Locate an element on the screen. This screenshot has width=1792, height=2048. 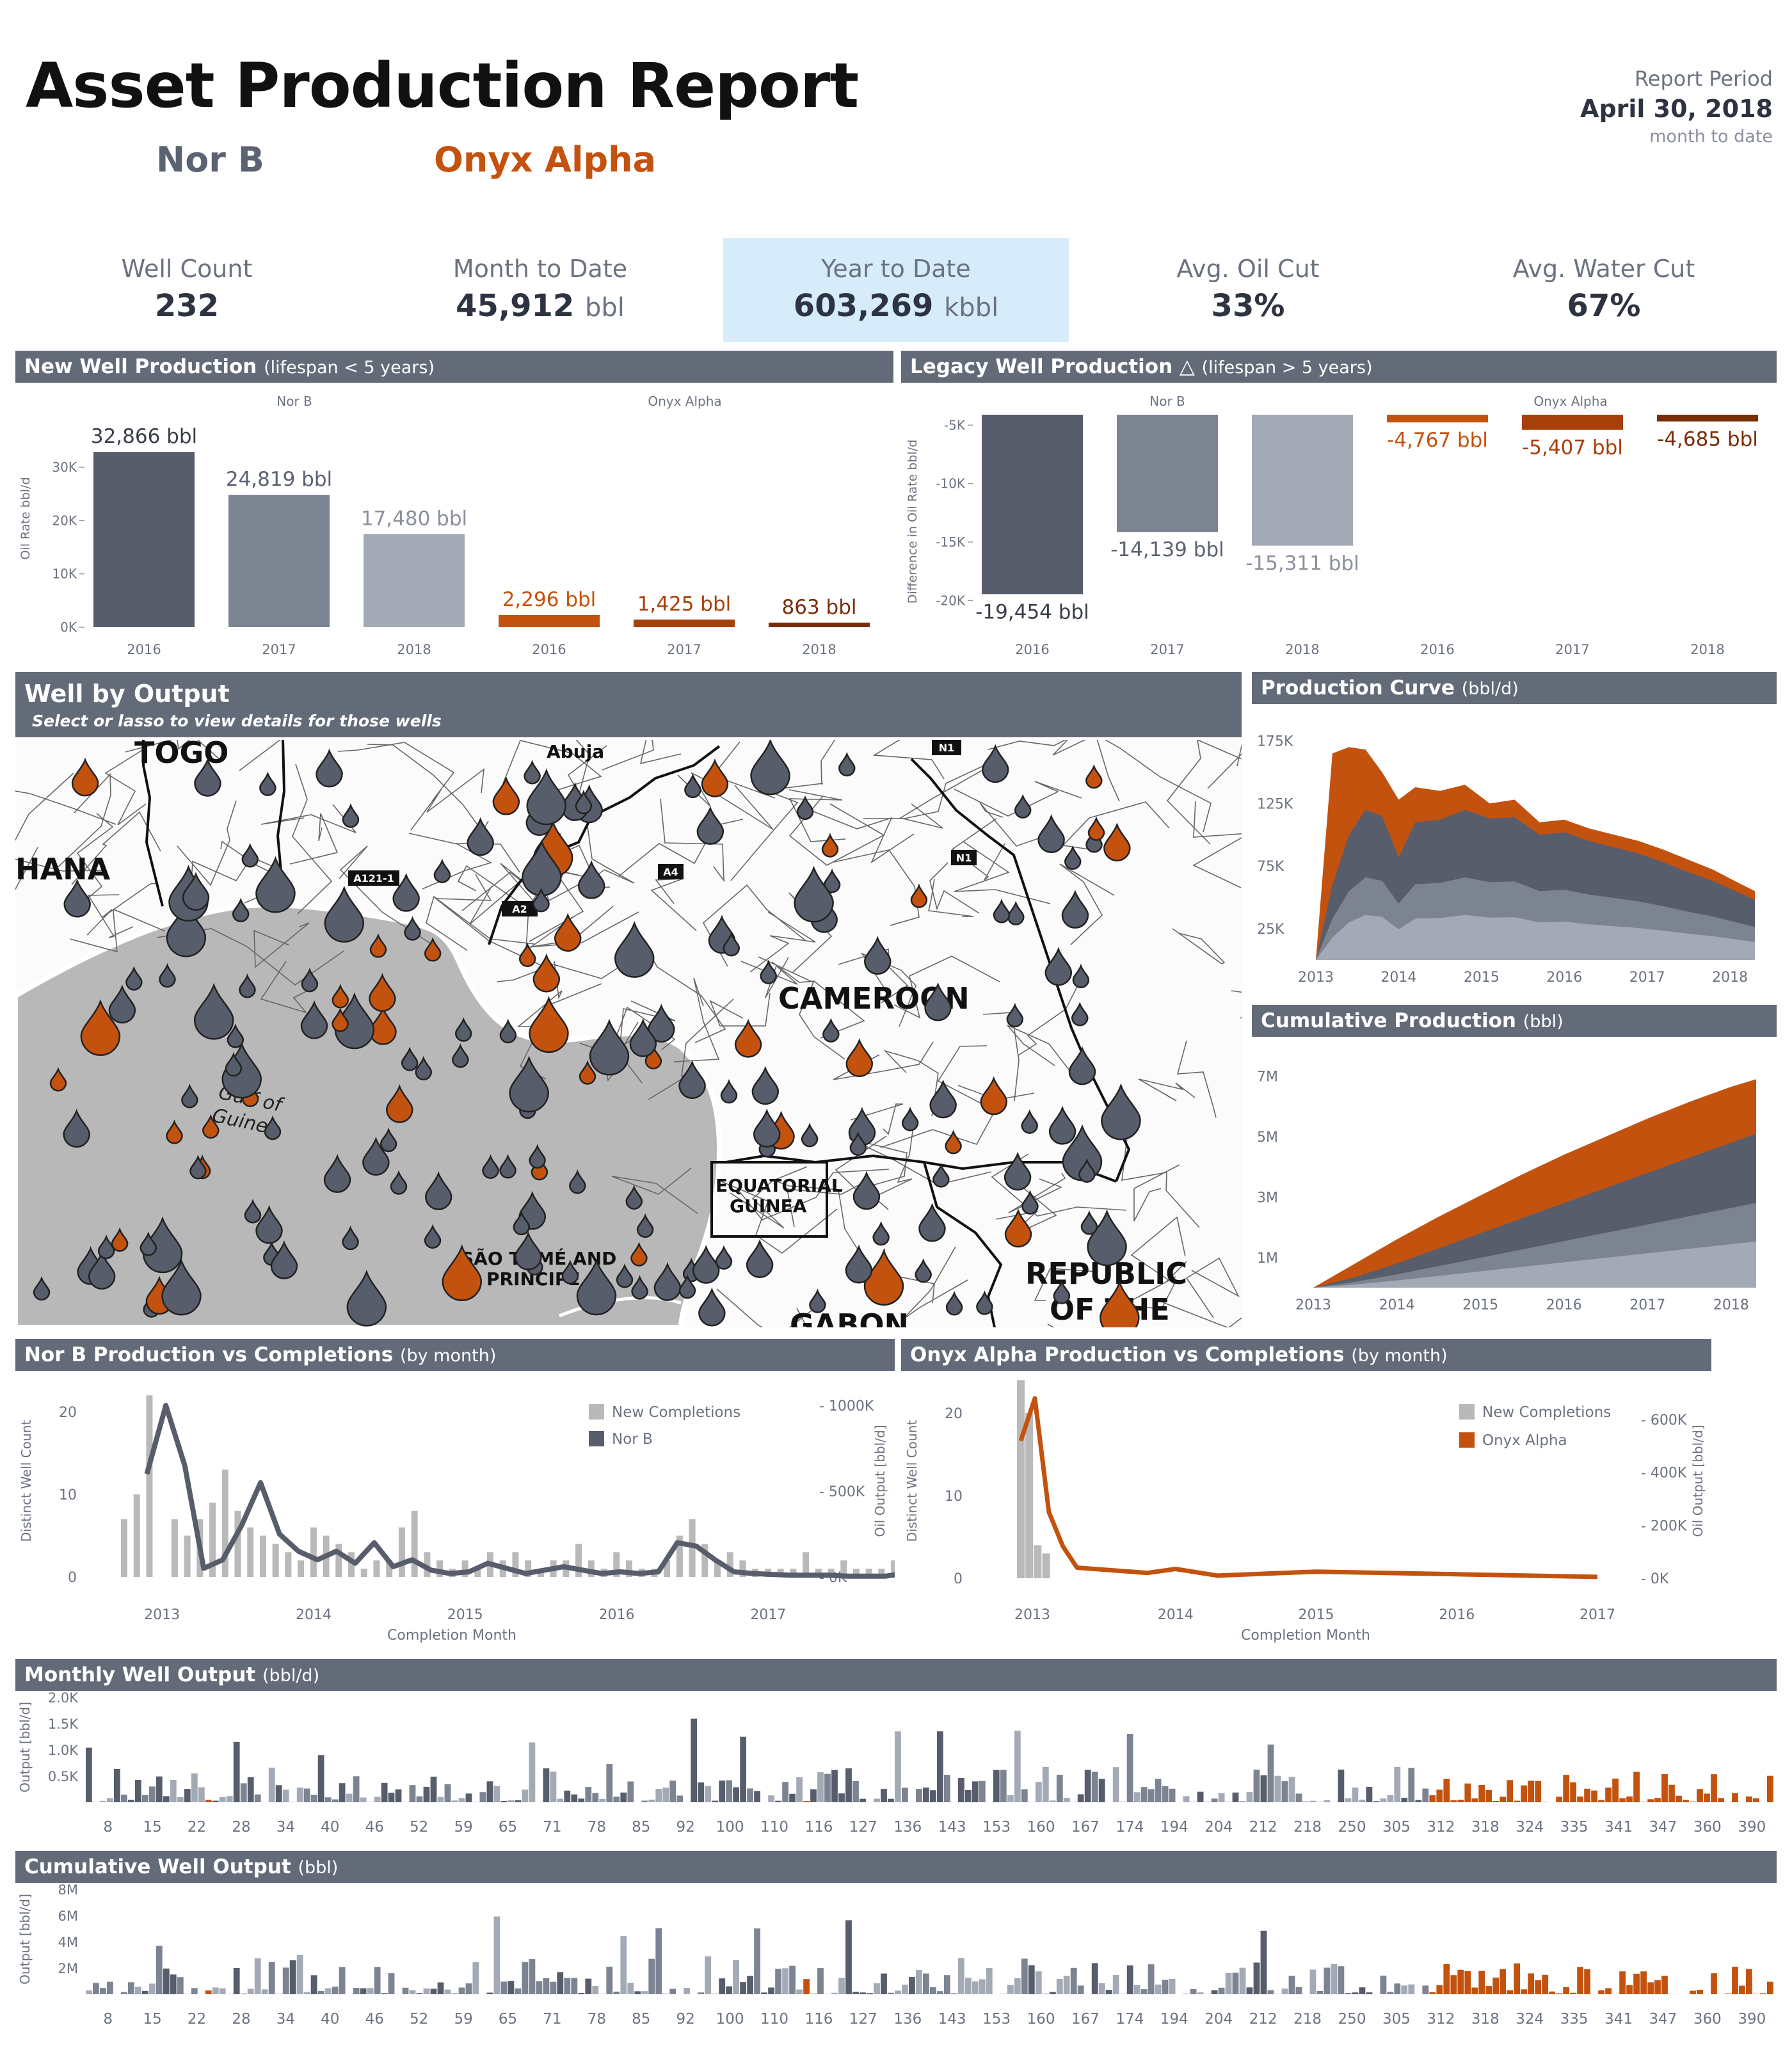
legend-onyx-alpha: Onyx Alpha is located at coordinates (545, 160).